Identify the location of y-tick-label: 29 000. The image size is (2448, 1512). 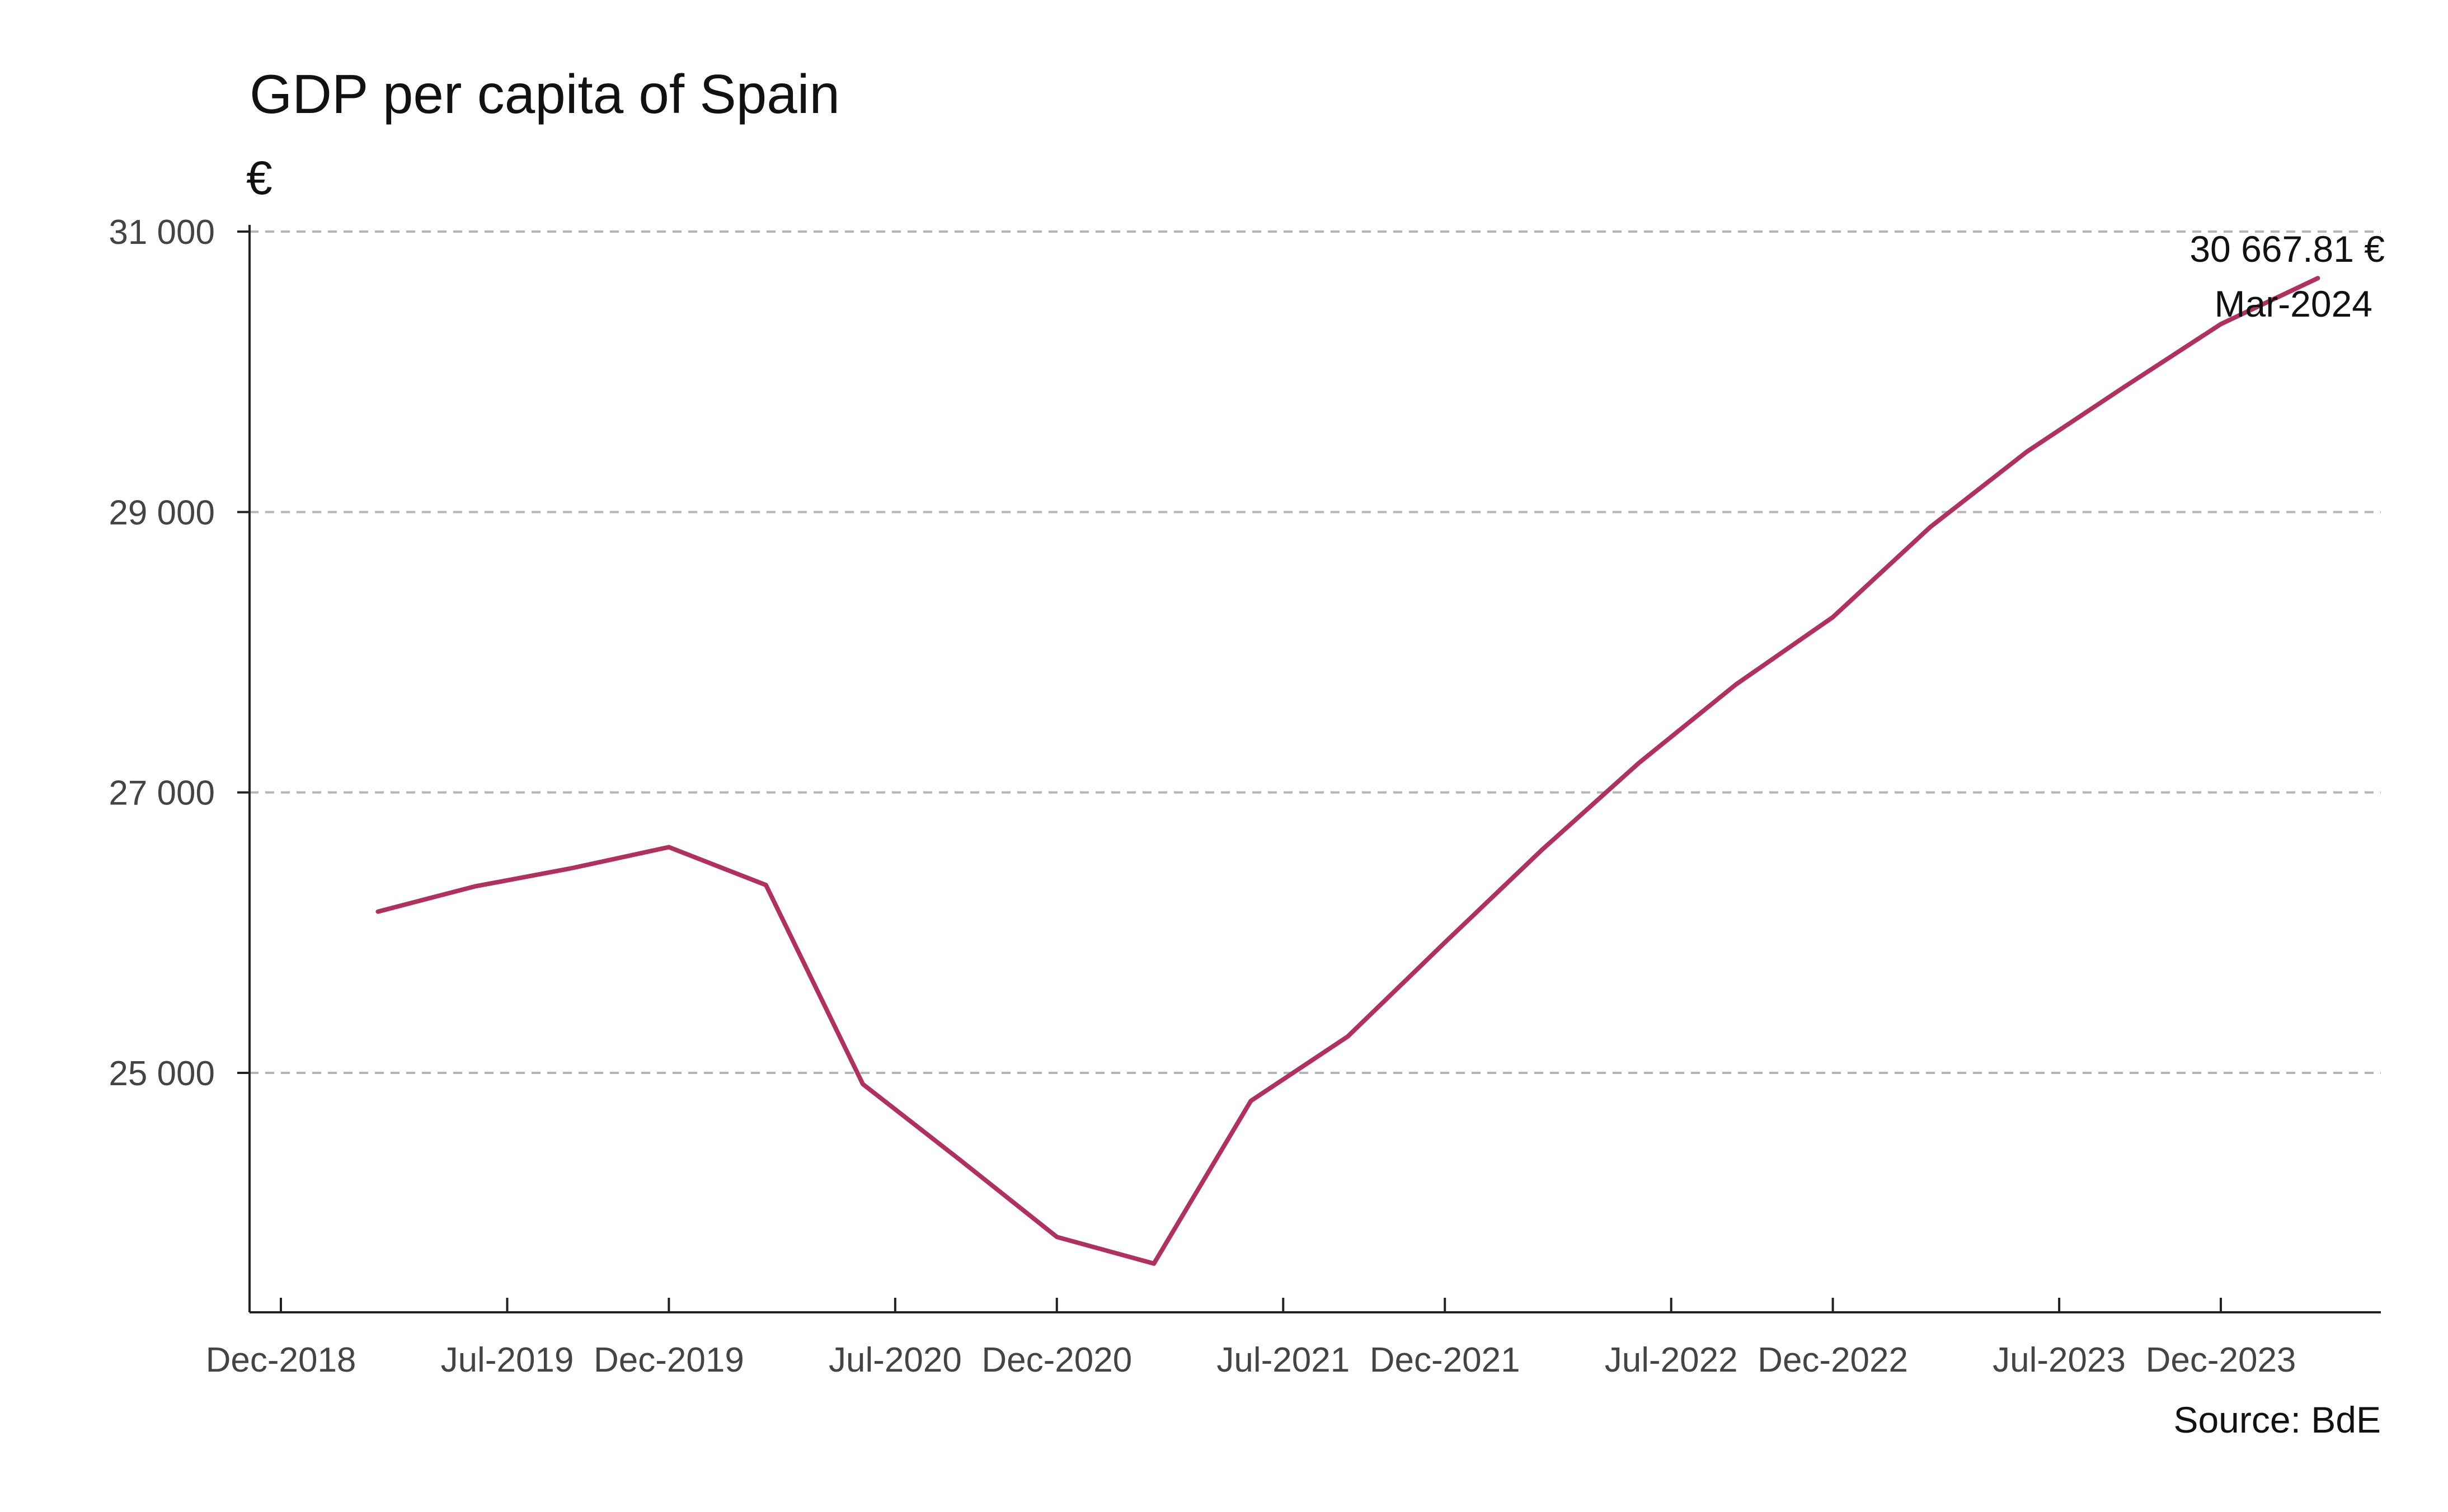
(162, 512).